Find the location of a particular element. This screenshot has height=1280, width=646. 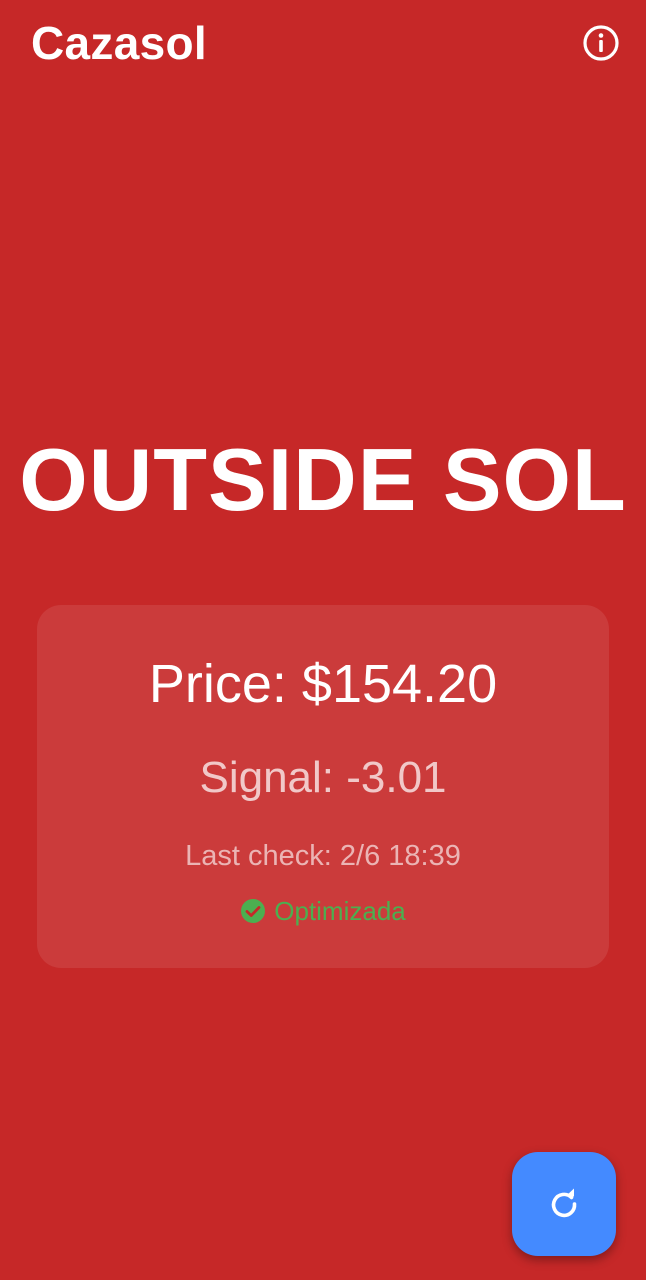

price-text: Price: $154.20 is located at coordinates (323, 684).